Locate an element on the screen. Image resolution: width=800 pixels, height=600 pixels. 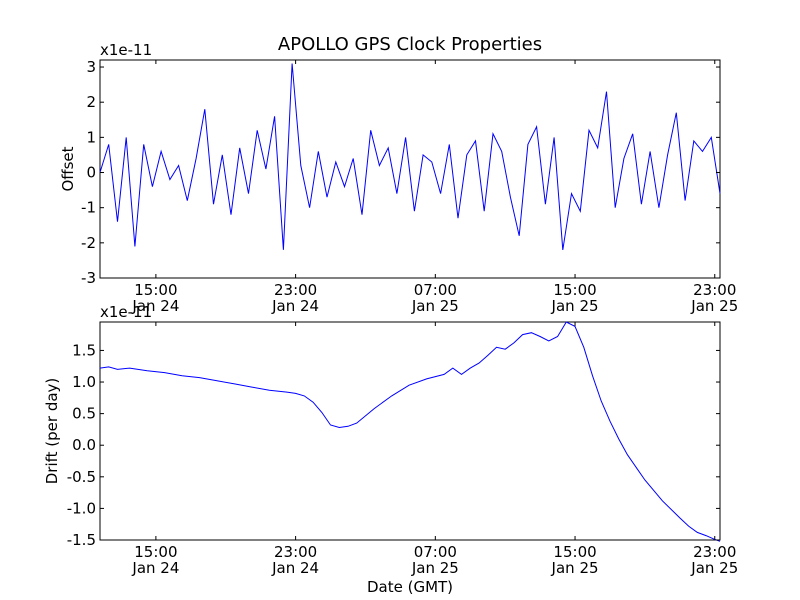
drift-y-tick-label: 1.0 is located at coordinates (84, 382).